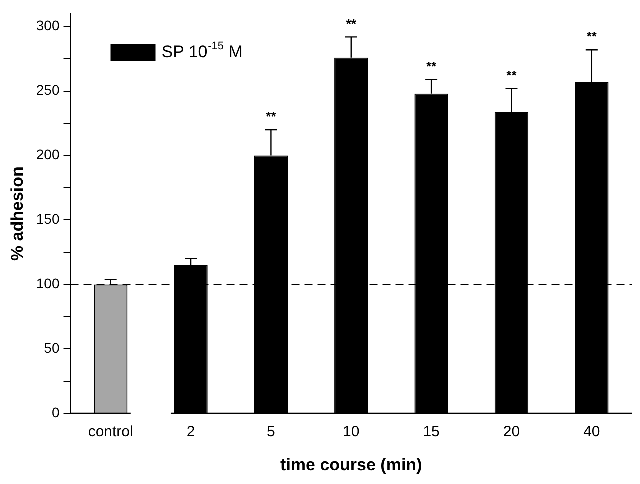  Describe the element at coordinates (17, 214) in the screenshot. I see `y-axis-title: % adhesion` at that location.